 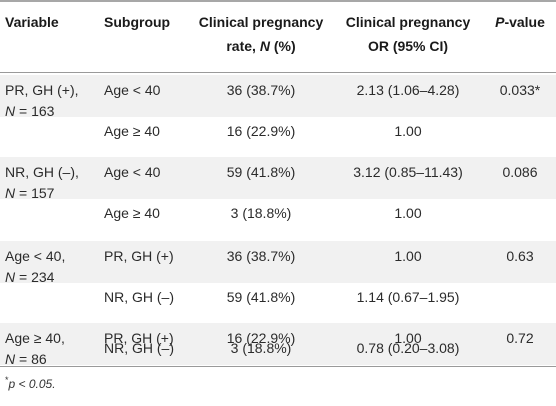 I want to click on cell-variable: Age < 40,, so click(x=35, y=256).